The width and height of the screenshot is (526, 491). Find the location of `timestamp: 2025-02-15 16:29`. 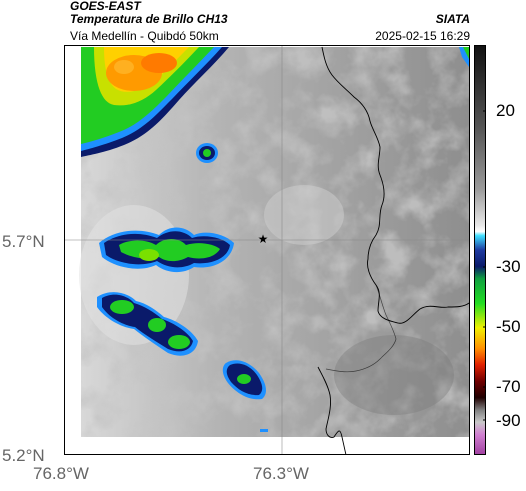

timestamp: 2025-02-15 16:29 is located at coordinates (422, 36).